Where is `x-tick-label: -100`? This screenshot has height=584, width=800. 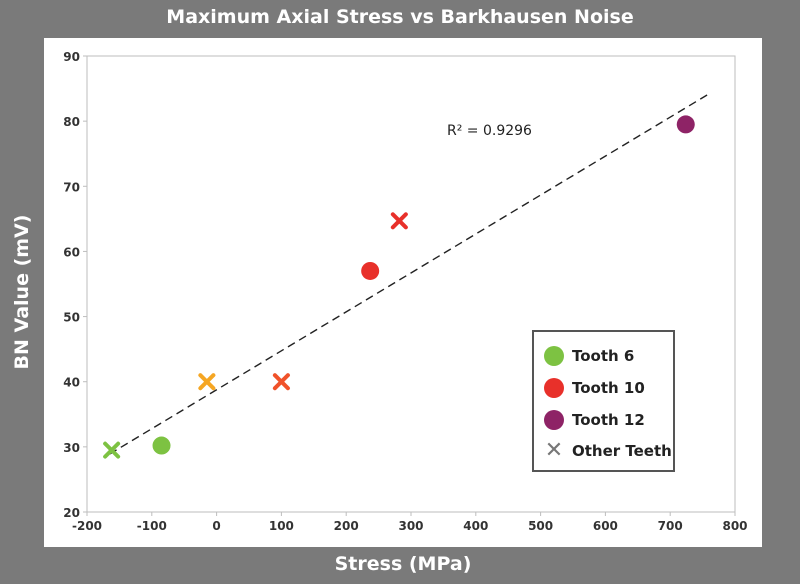 x-tick-label: -100 is located at coordinates (152, 526).